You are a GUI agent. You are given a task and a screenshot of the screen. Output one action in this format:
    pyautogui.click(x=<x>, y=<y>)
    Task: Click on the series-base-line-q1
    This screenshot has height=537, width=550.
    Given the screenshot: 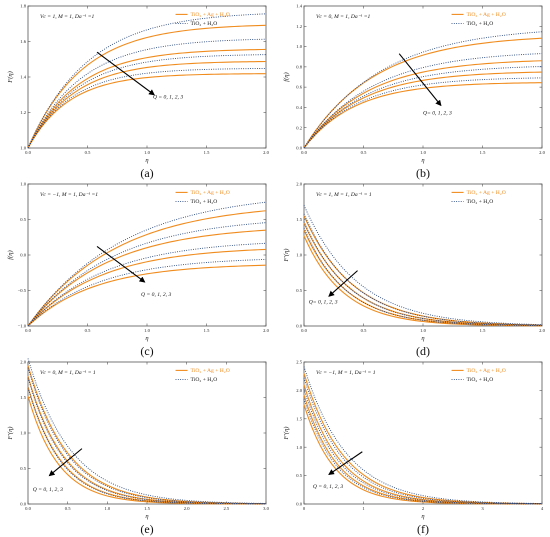 What is the action you would take?
    pyautogui.click(x=423, y=269)
    